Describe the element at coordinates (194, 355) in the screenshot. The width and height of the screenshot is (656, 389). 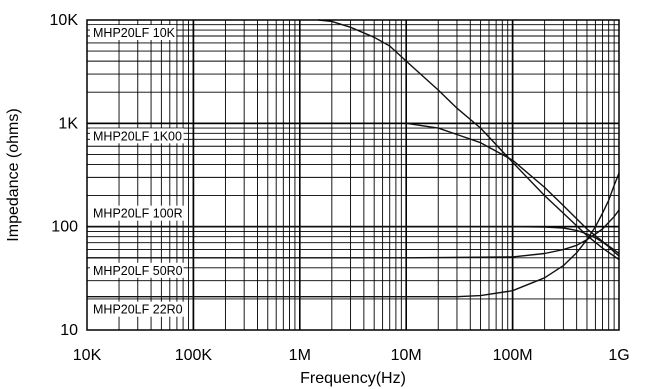
I see `x-tick-label: 100K` at that location.